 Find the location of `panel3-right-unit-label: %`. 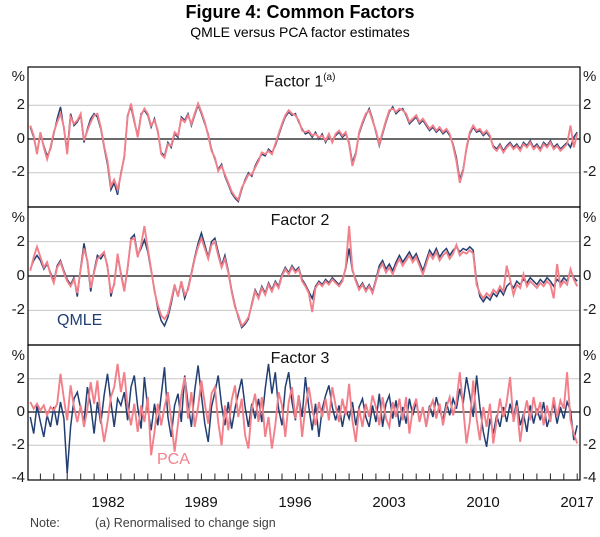

panel3-right-unit-label: % is located at coordinates (590, 355).